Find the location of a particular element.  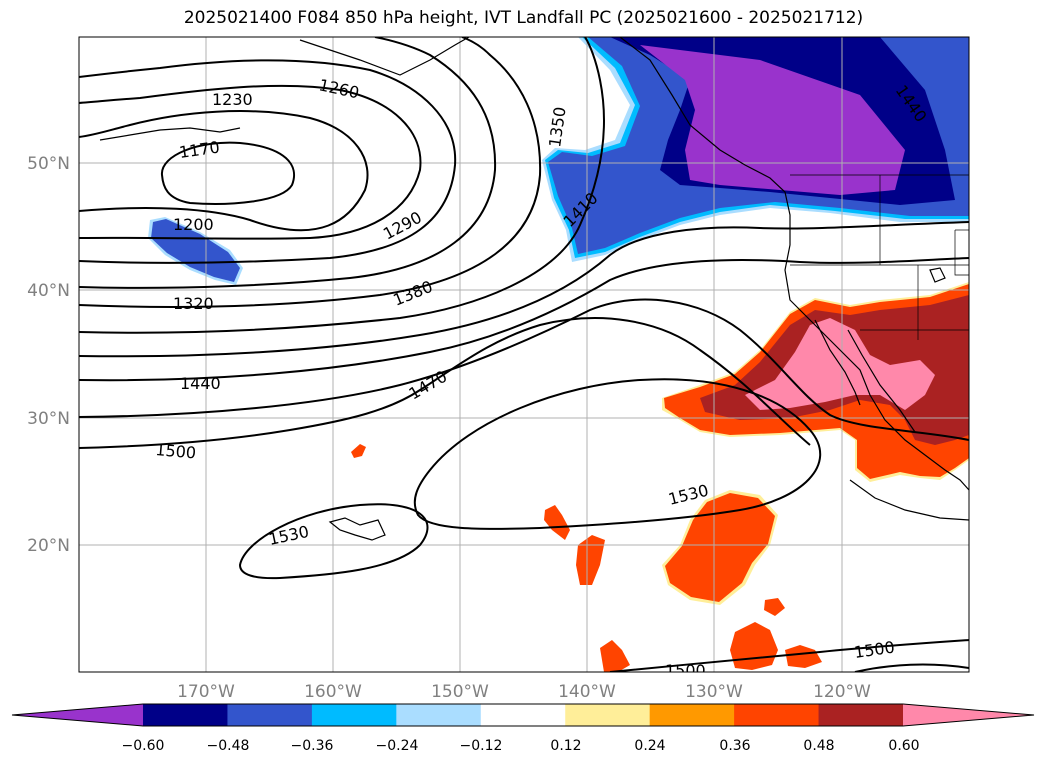

colorbar-tick-label: −0.60 is located at coordinates (143, 746).